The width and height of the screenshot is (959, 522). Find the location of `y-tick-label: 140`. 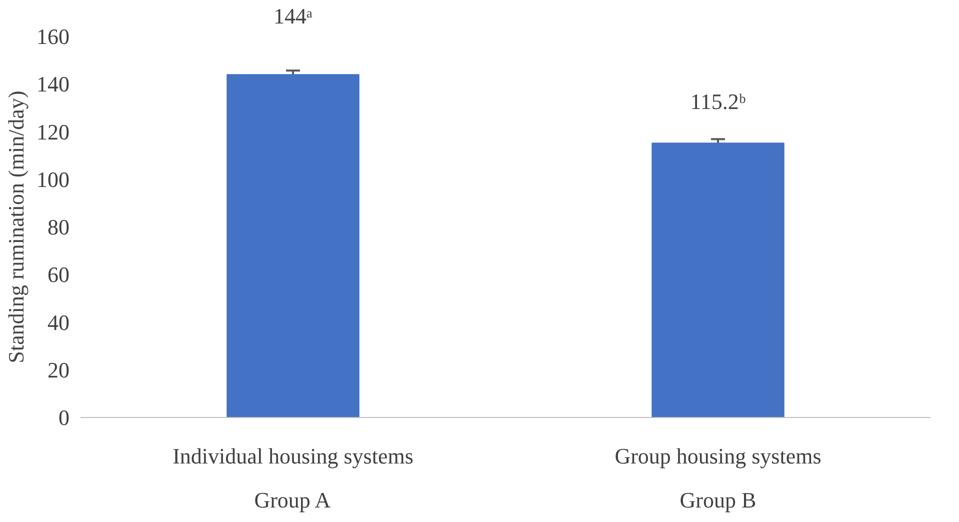

y-tick-label: 140 is located at coordinates (53, 84).